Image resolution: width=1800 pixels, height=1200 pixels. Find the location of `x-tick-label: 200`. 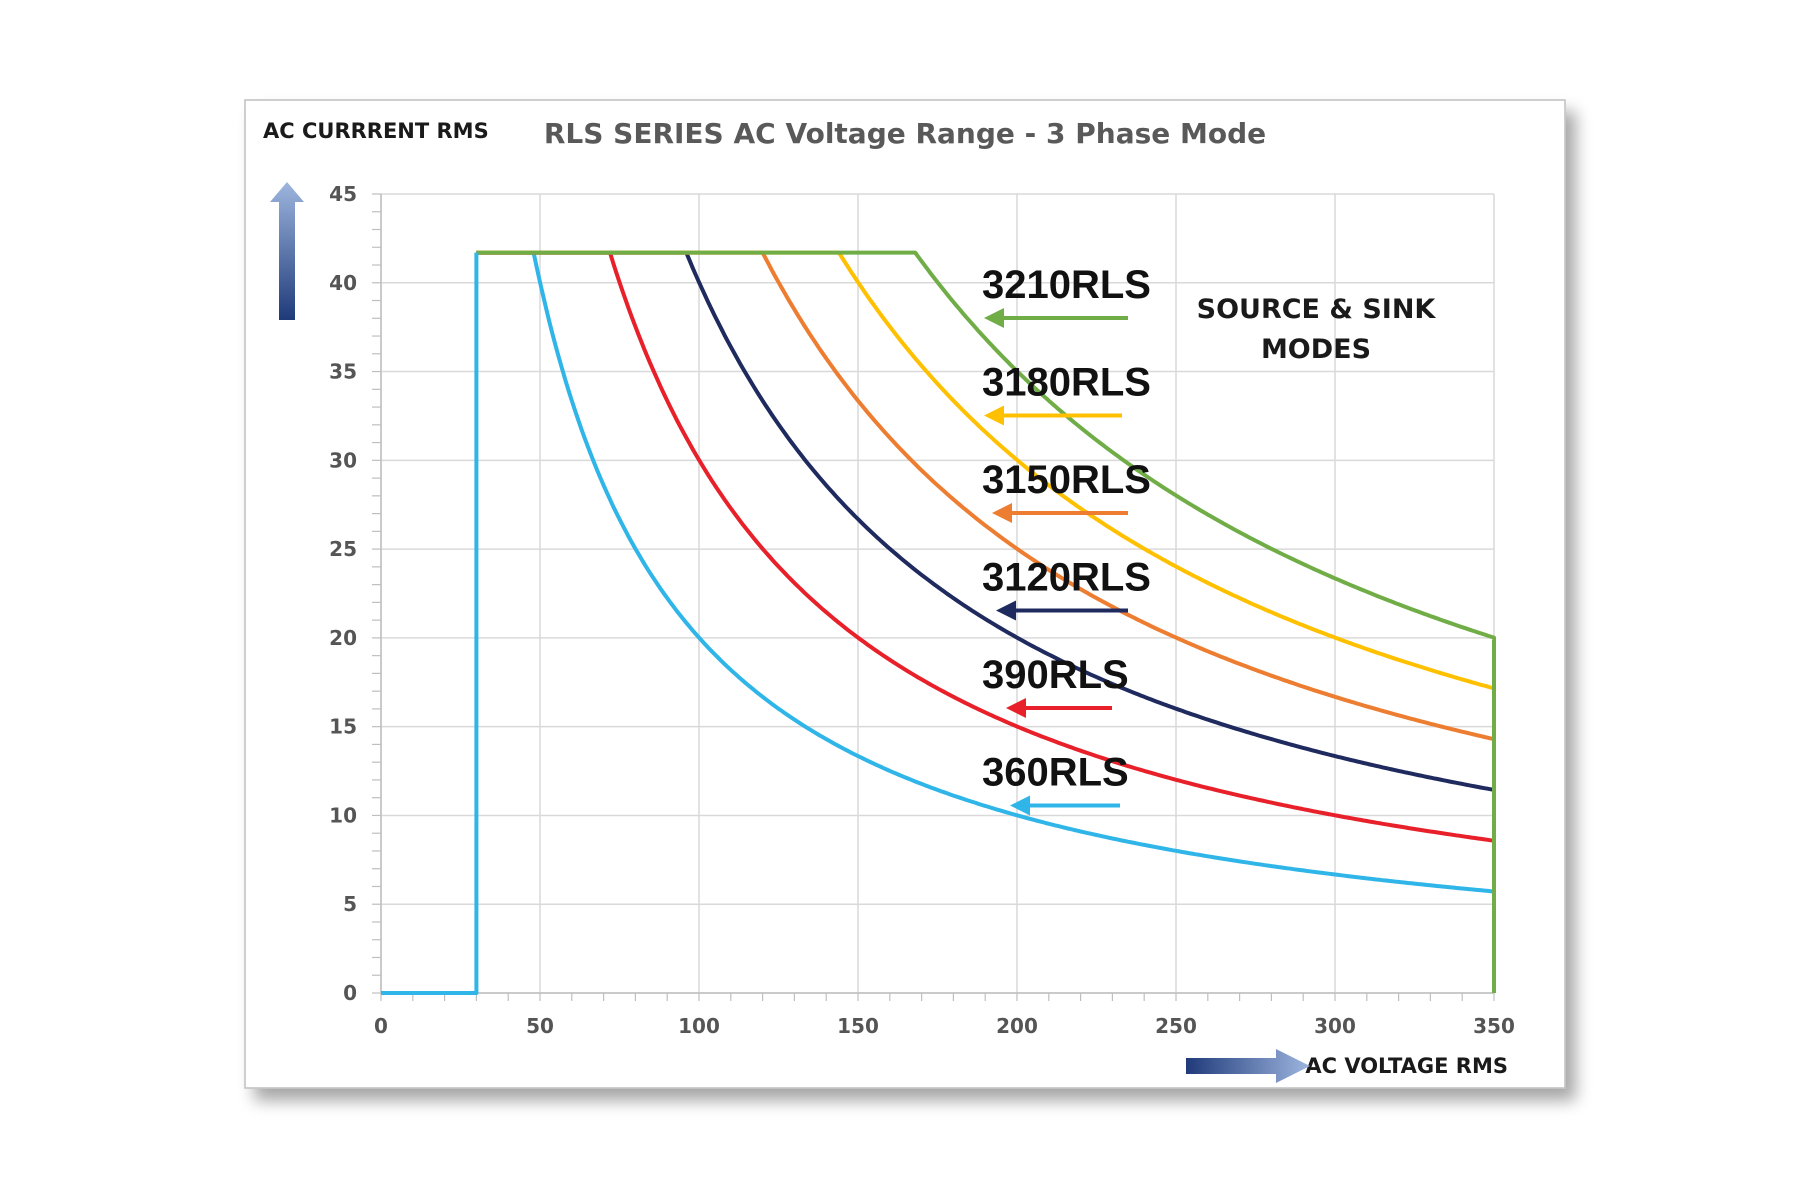

x-tick-label: 200 is located at coordinates (1017, 1026).